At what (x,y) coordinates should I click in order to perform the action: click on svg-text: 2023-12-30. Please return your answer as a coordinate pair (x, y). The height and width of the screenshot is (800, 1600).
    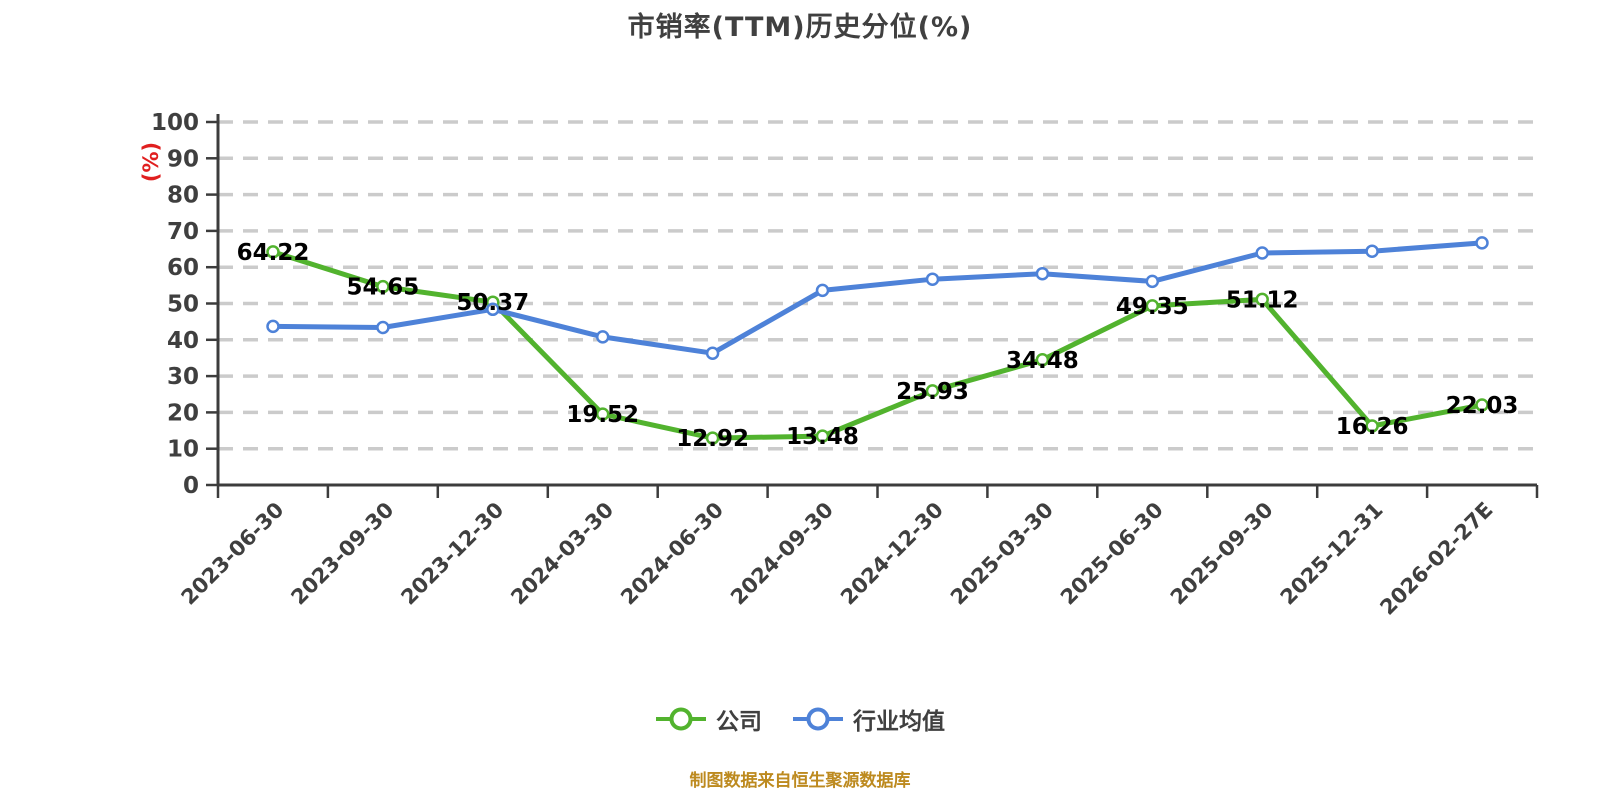
    Looking at the image, I should click on (452, 554).